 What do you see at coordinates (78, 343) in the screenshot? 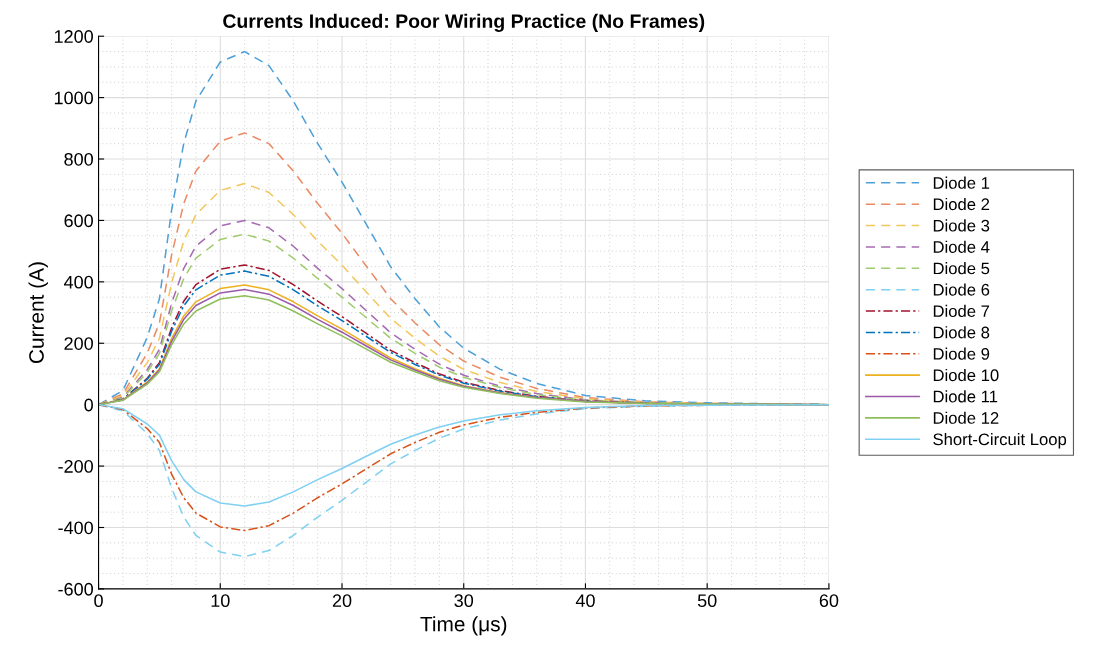
I see `y-tick-label: 200` at bounding box center [78, 343].